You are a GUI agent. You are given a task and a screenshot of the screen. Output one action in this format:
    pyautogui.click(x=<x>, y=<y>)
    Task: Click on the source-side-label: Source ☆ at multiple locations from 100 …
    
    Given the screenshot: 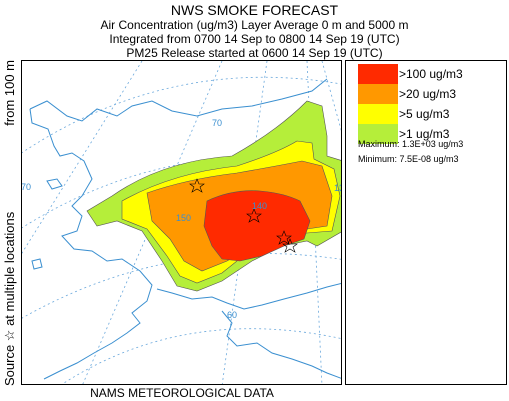 What is the action you would take?
    pyautogui.click(x=10, y=223)
    